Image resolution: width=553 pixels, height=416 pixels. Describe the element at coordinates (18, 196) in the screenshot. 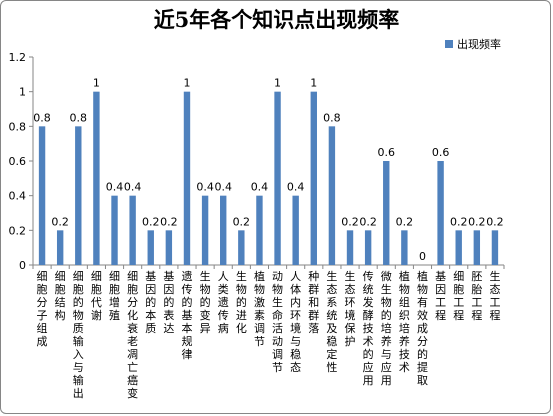

I see `y-tick-label: 0.4` at that location.